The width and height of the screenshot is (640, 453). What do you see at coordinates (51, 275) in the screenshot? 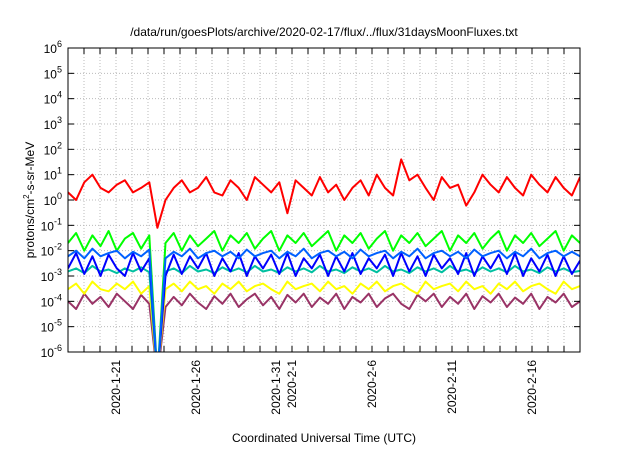
I see `y-tick-label: 10⁻³` at bounding box center [51, 275].